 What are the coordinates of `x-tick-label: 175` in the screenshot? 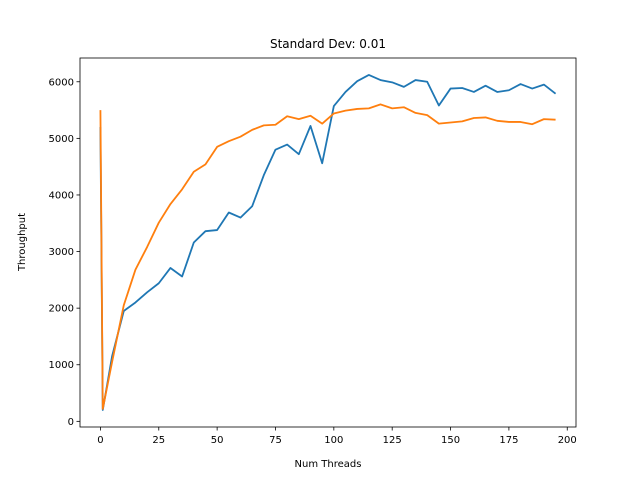 It's located at (508, 440).